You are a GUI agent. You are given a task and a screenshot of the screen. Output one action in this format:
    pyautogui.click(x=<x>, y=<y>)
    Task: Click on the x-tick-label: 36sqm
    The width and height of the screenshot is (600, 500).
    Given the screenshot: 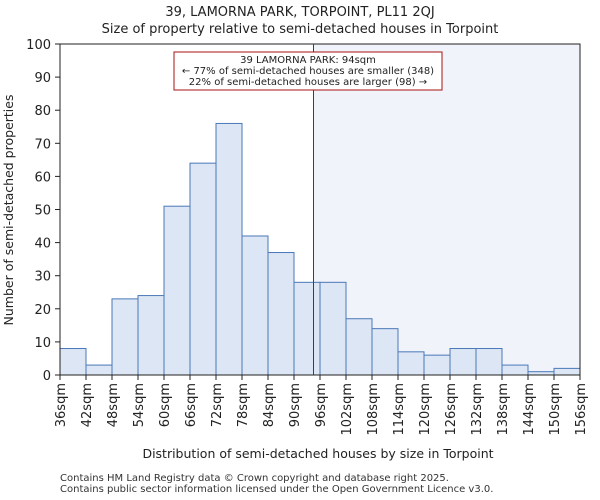 What is the action you would take?
    pyautogui.click(x=61, y=405)
    